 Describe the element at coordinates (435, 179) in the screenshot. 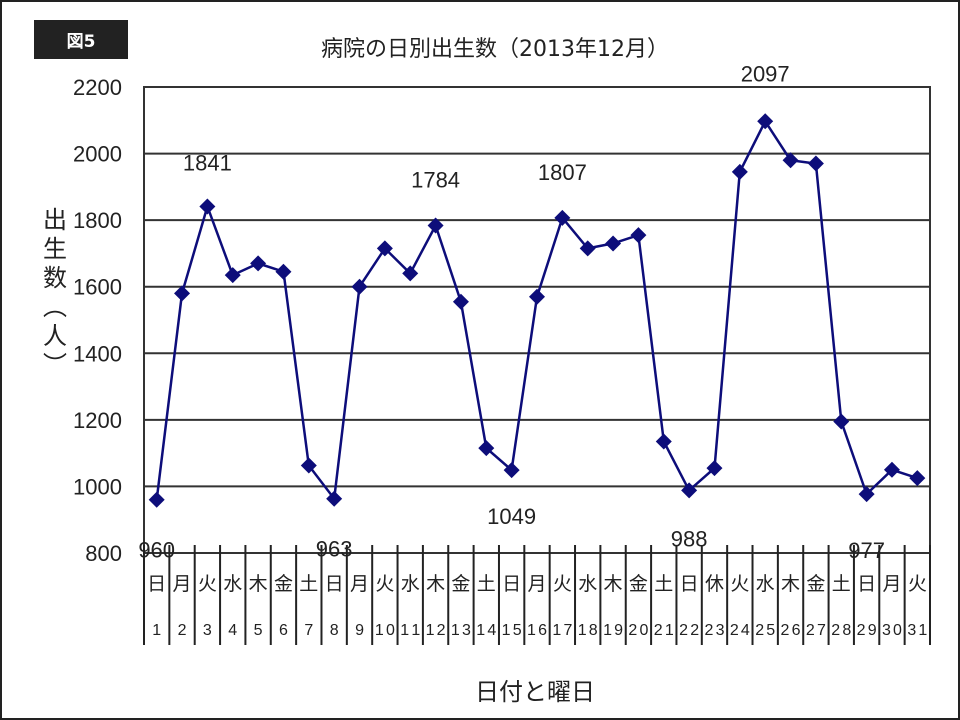

I see `data-label: 1784` at that location.